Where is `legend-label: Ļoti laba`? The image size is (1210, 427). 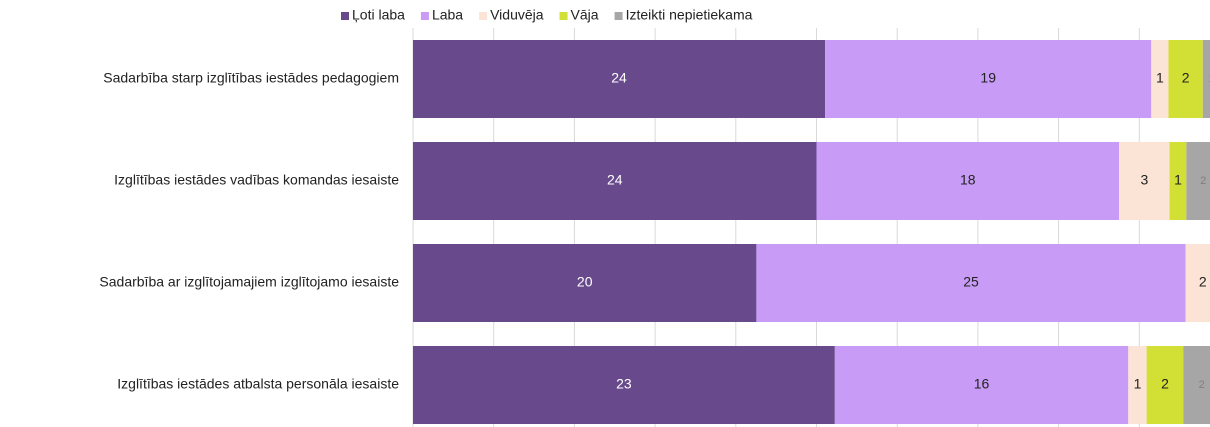 legend-label: Ļoti laba is located at coordinates (378, 15).